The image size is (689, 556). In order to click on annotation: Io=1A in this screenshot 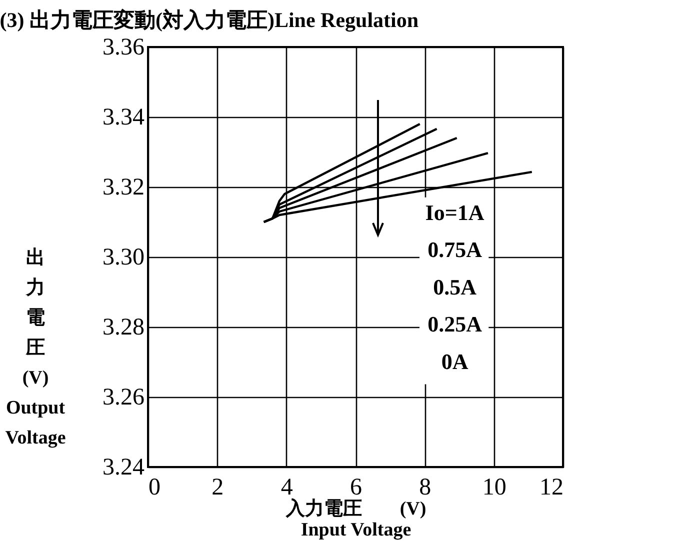, I will do `click(454, 212)`.